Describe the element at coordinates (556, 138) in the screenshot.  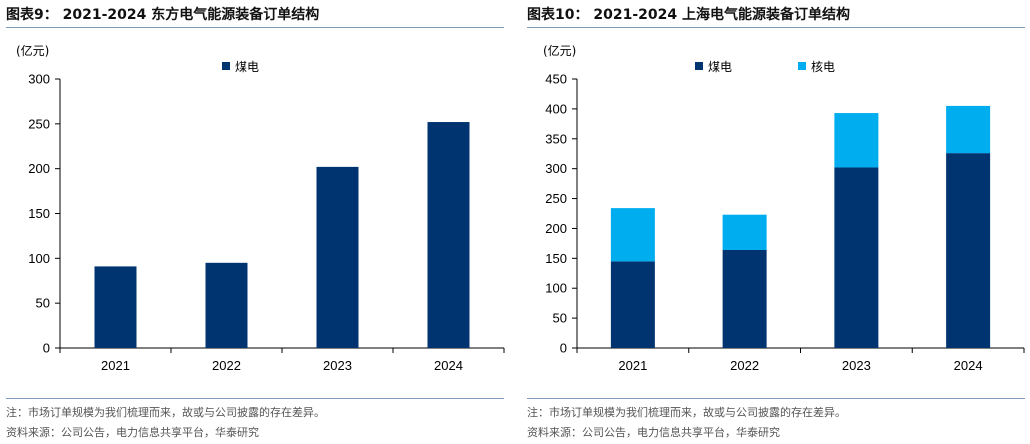
I see `y-tick-label: 350` at that location.